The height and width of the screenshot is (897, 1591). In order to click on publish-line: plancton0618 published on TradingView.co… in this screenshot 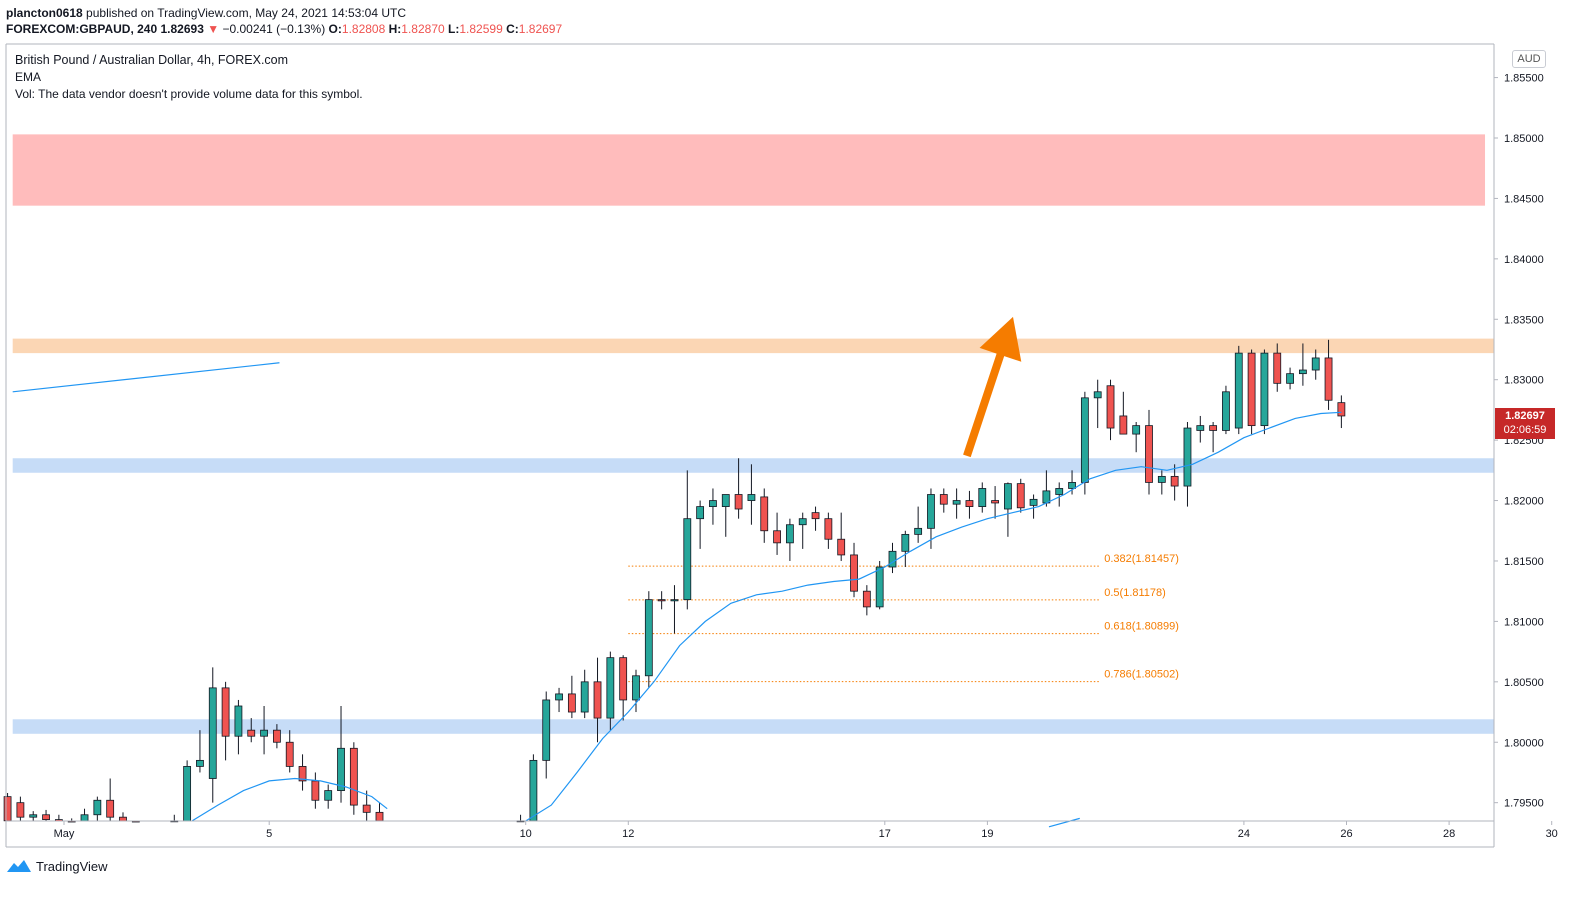, I will do `click(606, 13)`.